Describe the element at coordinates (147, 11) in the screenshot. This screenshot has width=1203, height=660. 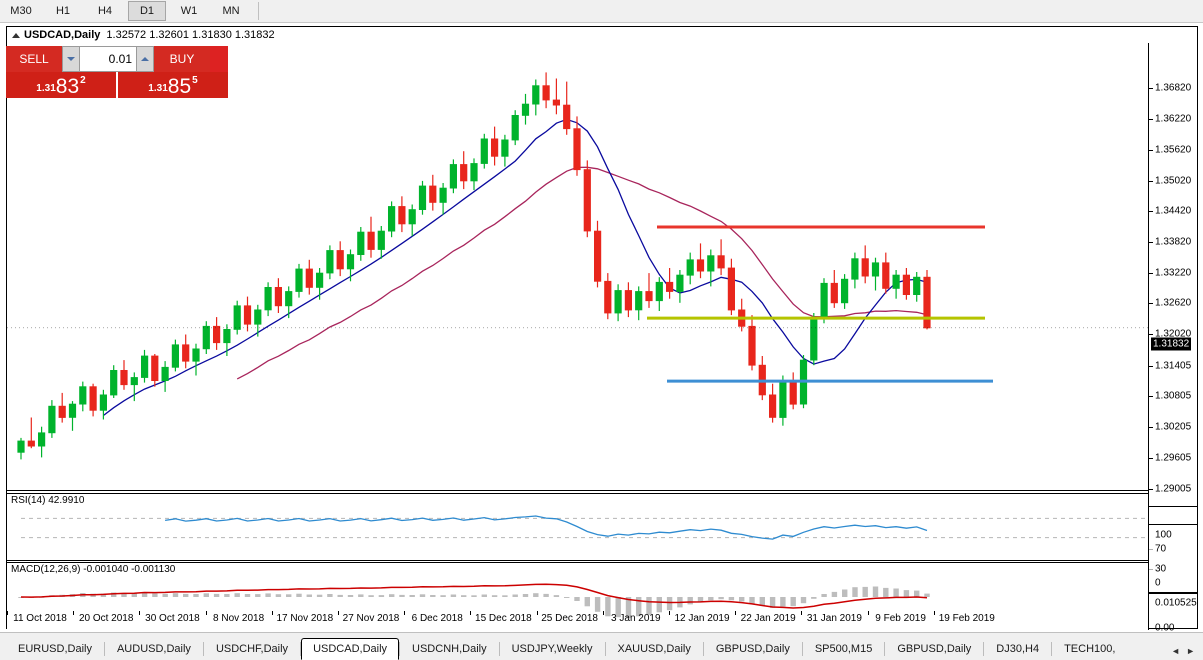
I see `timeframe-d1: D1` at that location.